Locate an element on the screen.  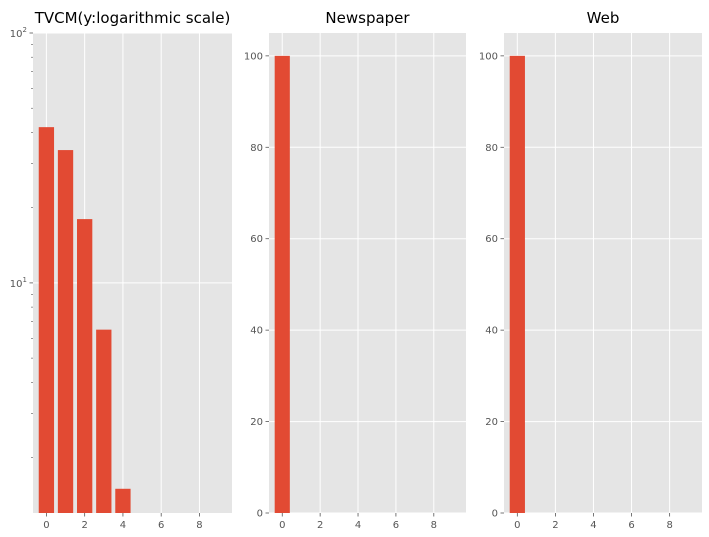
y-tick-label-tvcm-0: 10¹ is located at coordinates (18, 283).